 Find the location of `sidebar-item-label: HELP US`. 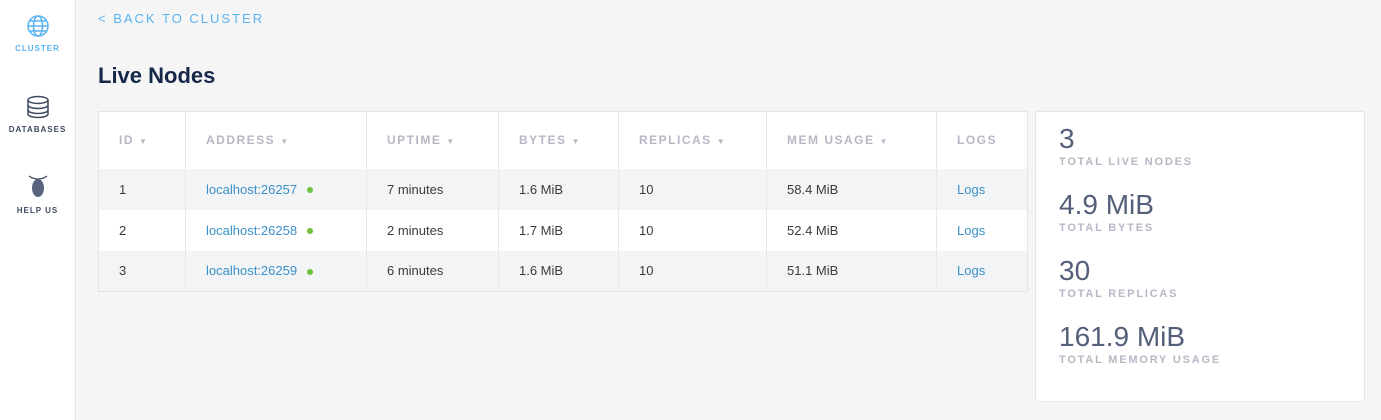

sidebar-item-label: HELP US is located at coordinates (37, 210).